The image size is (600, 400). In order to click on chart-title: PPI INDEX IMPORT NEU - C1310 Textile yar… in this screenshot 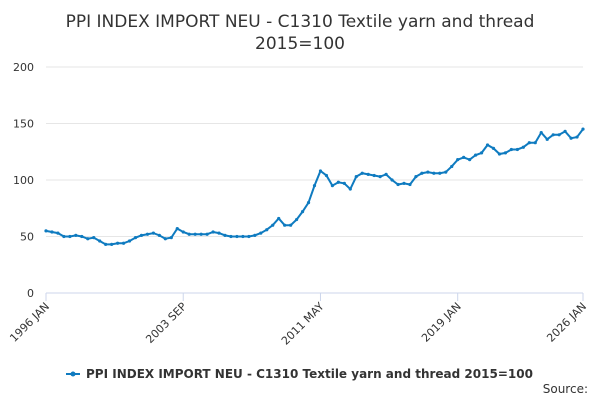, I will do `click(300, 22)`.